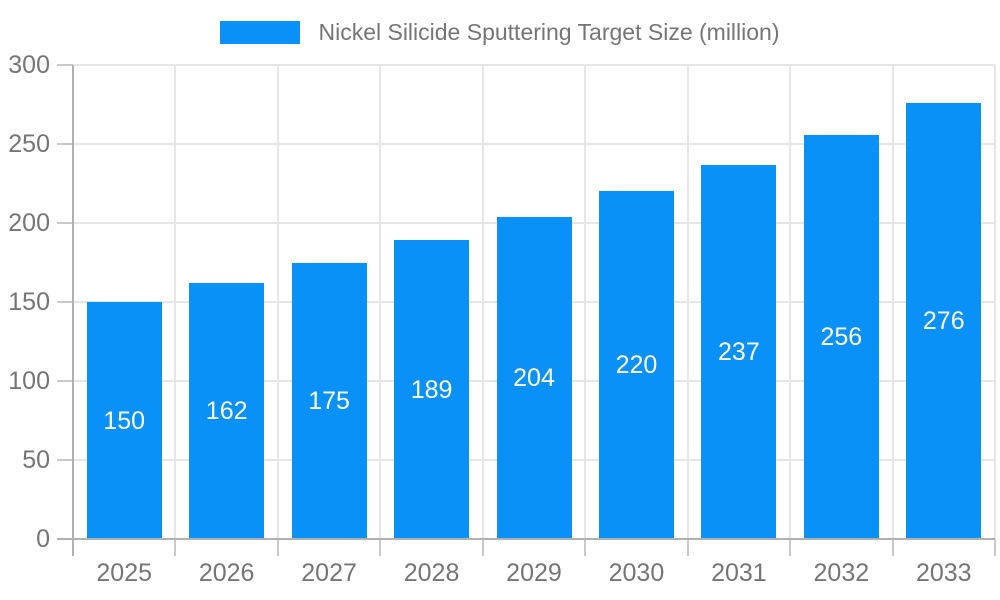 The image size is (1000, 600). Describe the element at coordinates (636, 573) in the screenshot. I see `x-axis-label: 2030` at that location.